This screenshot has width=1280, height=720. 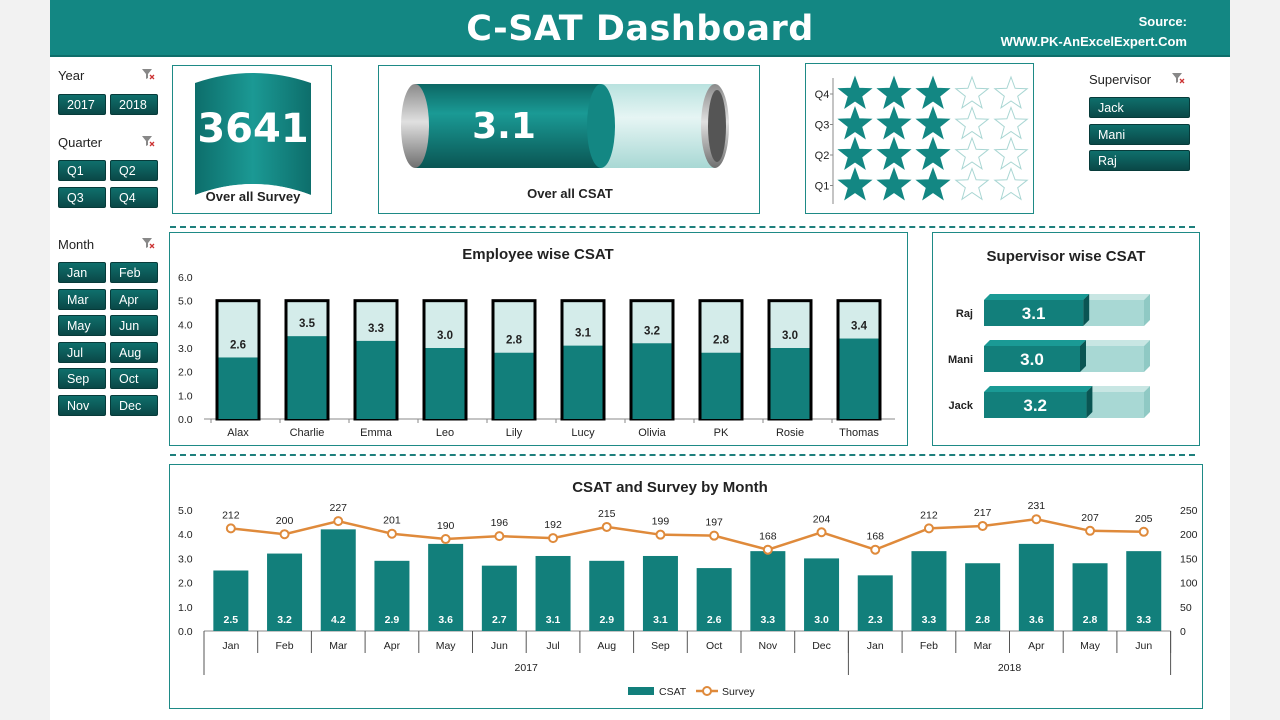 What do you see at coordinates (1090, 518) in the screenshot?
I see `survey-data-label: 207` at bounding box center [1090, 518].